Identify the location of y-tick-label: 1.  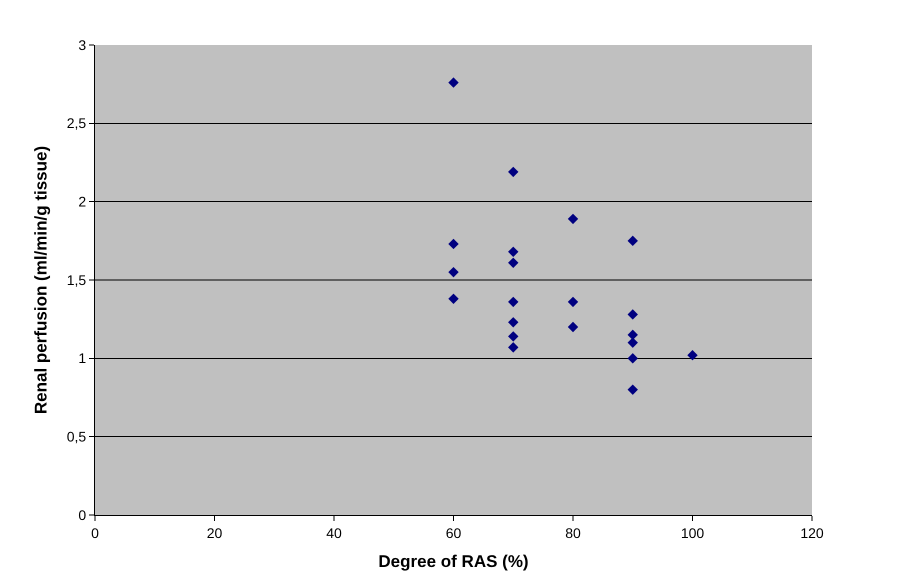
(82, 358).